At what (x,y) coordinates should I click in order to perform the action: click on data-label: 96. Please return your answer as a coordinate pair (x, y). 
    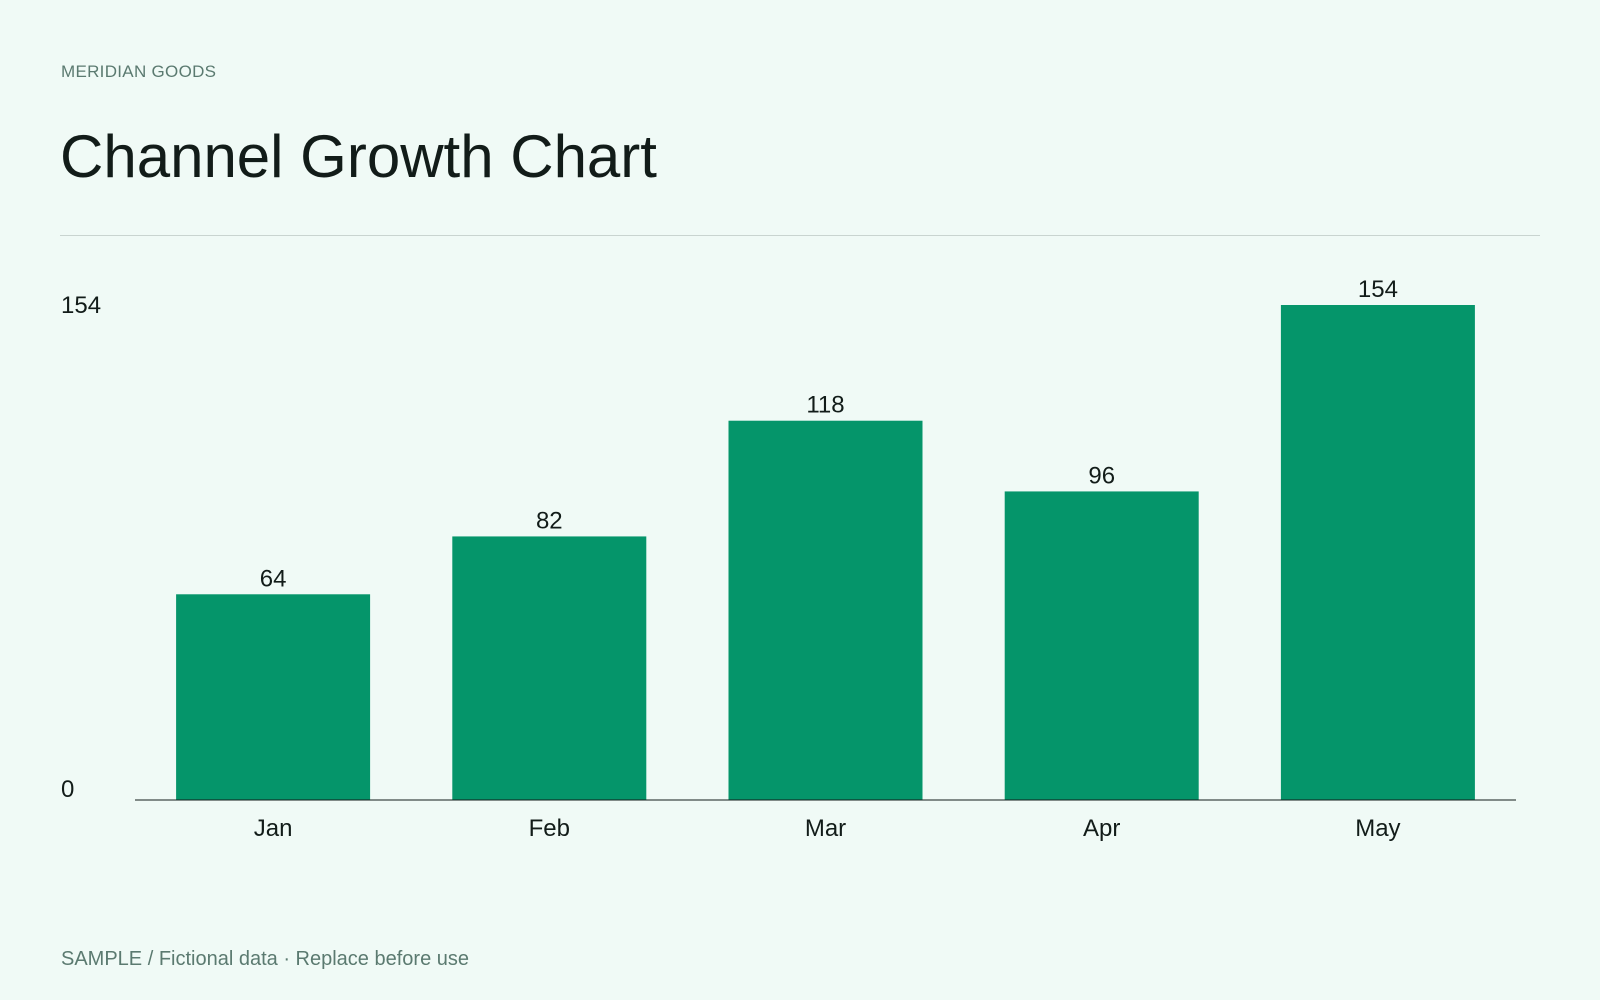
    Looking at the image, I should click on (1101, 475).